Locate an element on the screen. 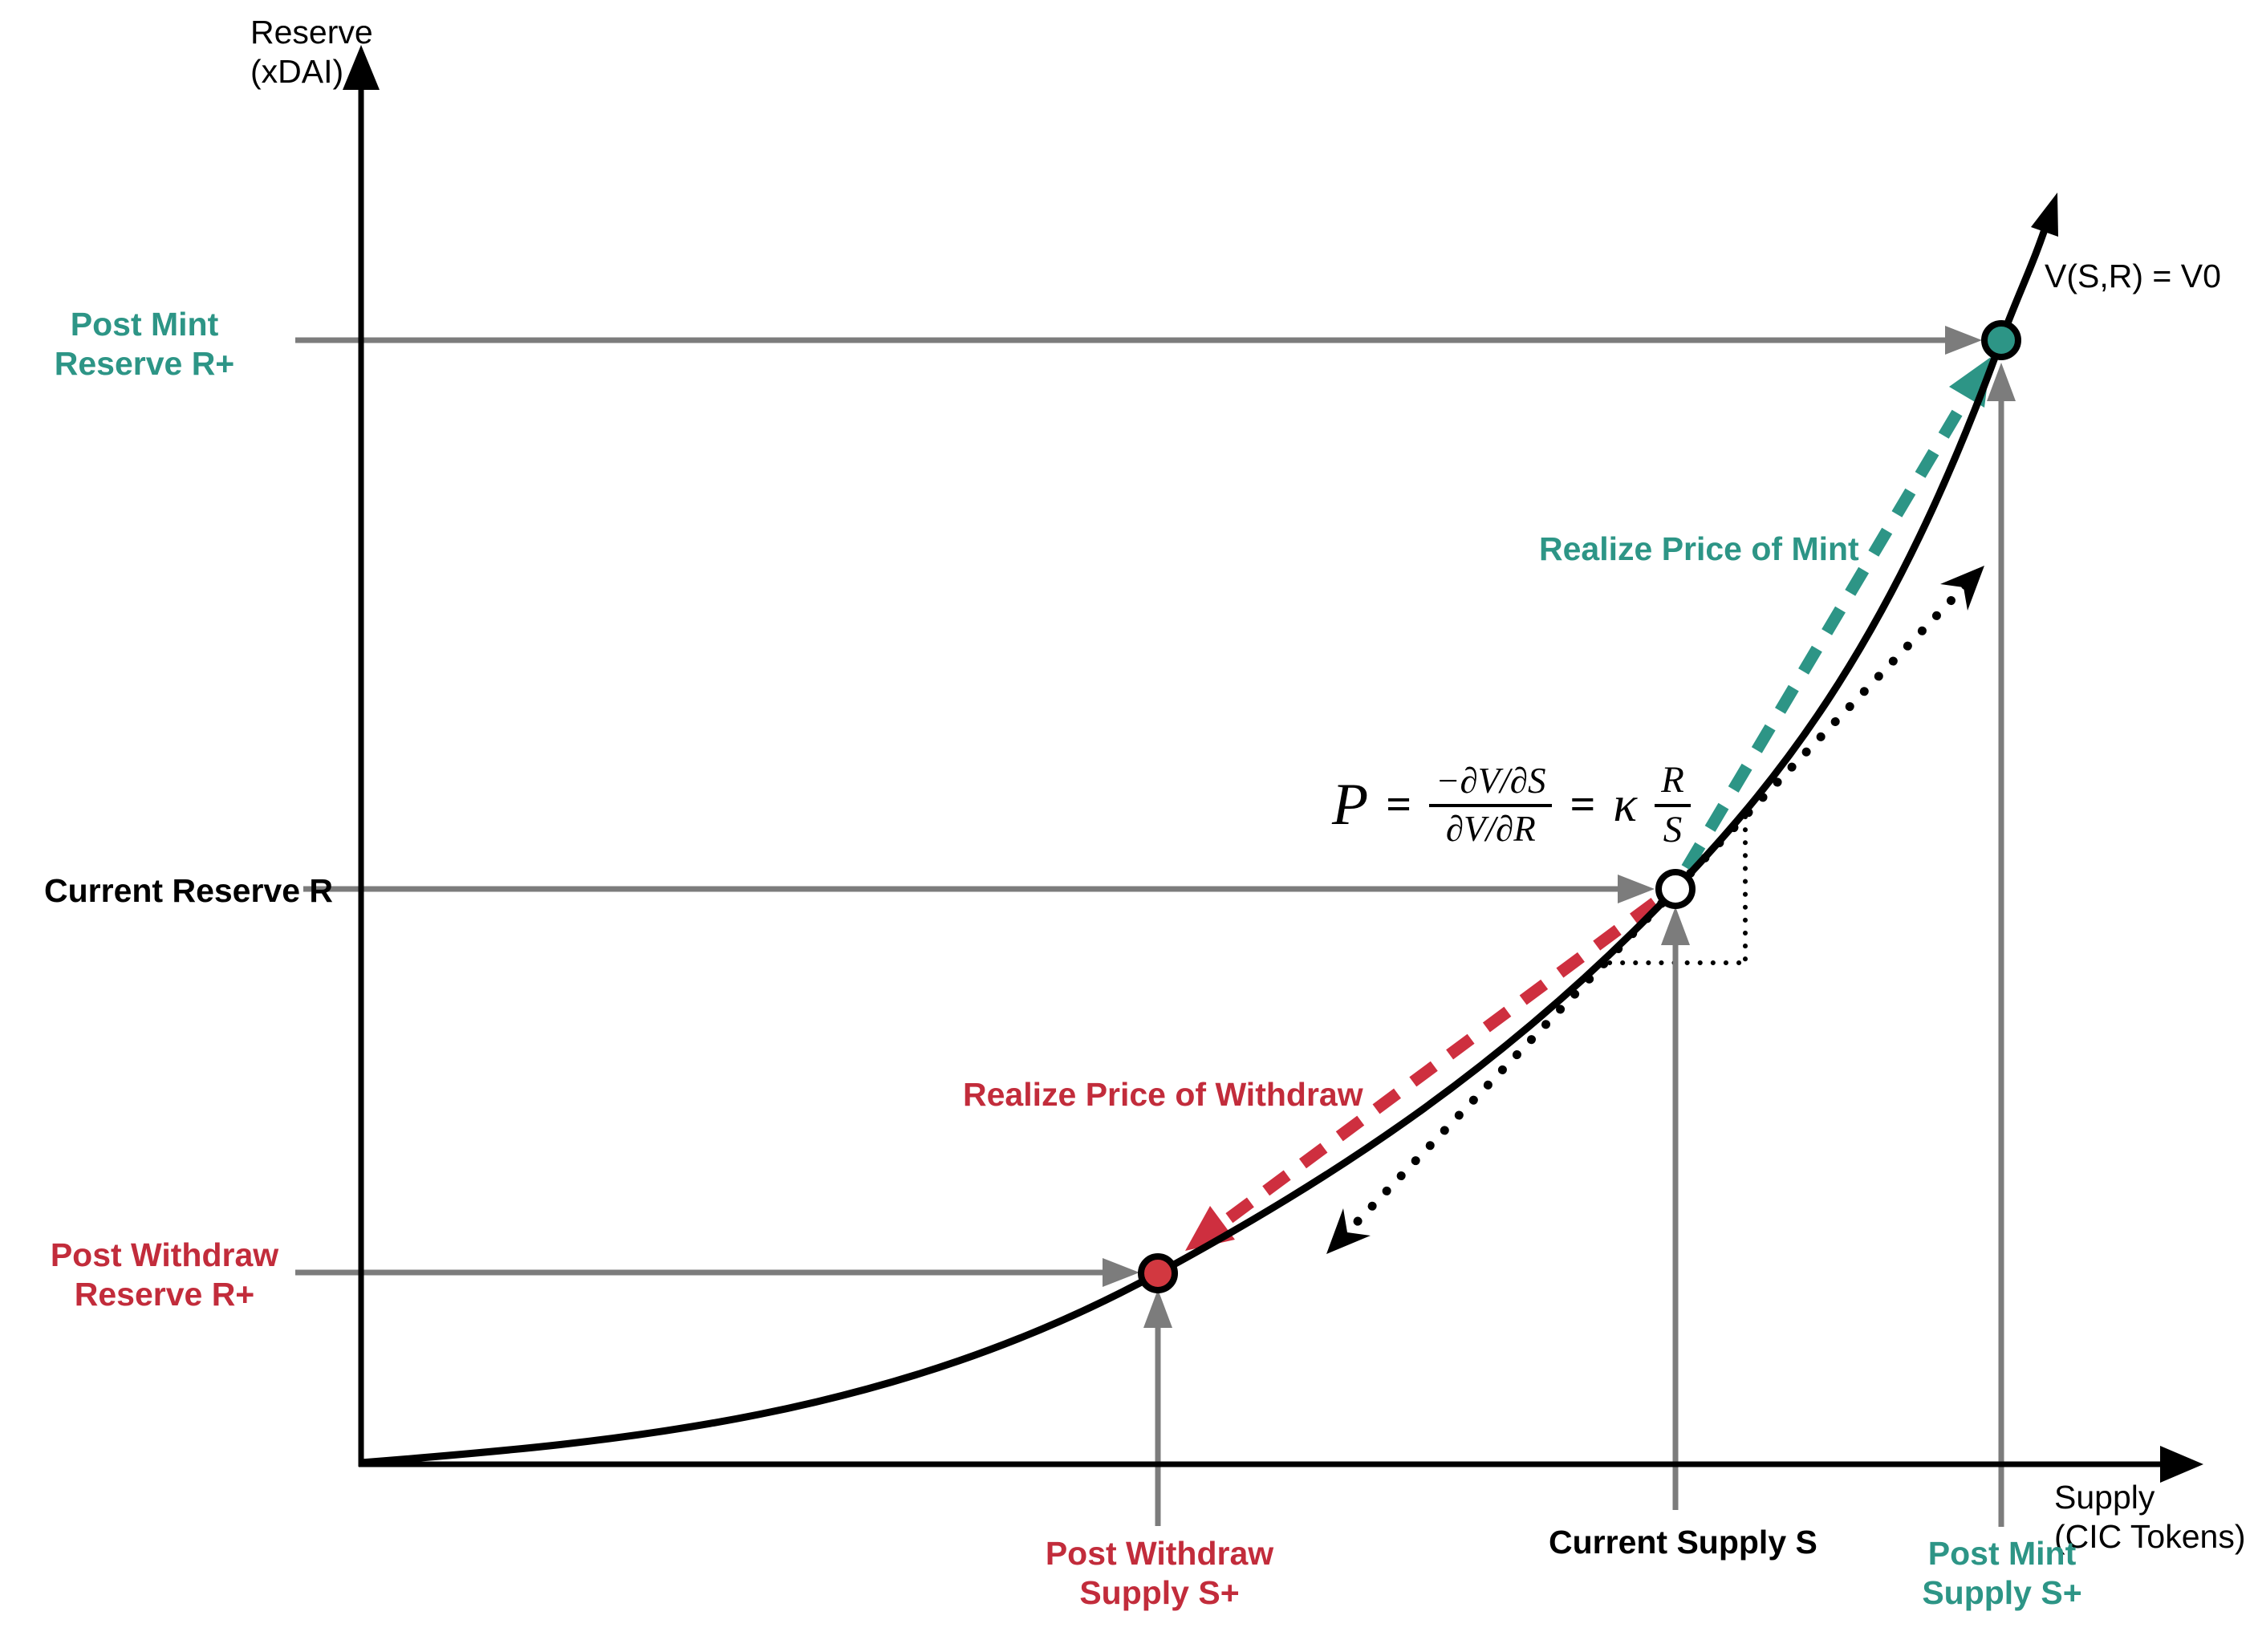  post-mint-supply-label: Post Mint Supply S+ is located at coordinates (2002, 1573).